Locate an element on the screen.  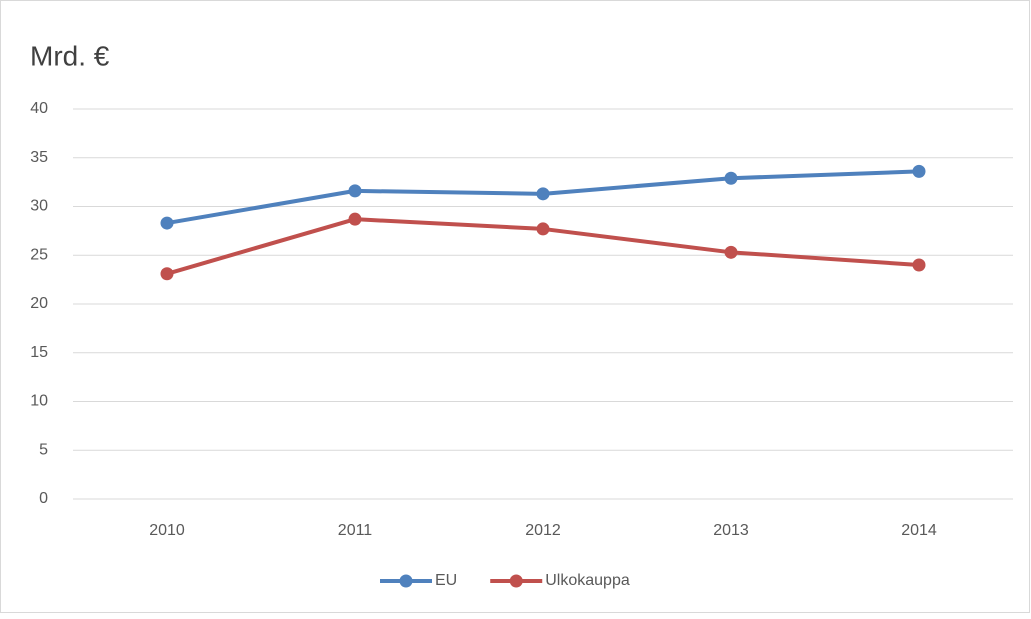
chart-title: Mrd. € is located at coordinates (70, 55).